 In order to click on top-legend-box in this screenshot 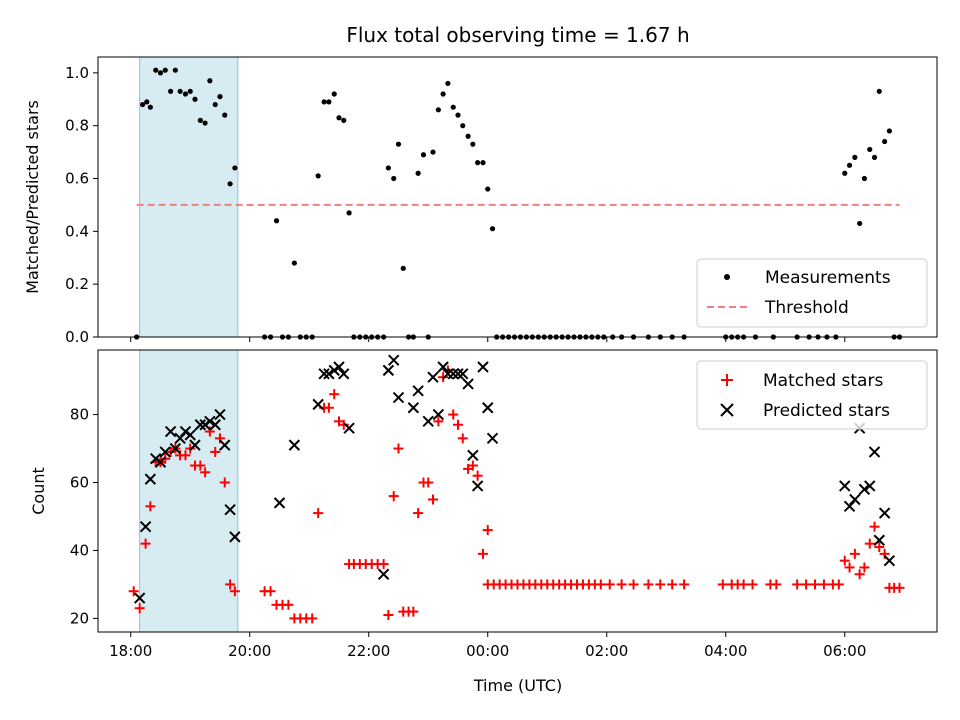, I will do `click(812, 293)`.